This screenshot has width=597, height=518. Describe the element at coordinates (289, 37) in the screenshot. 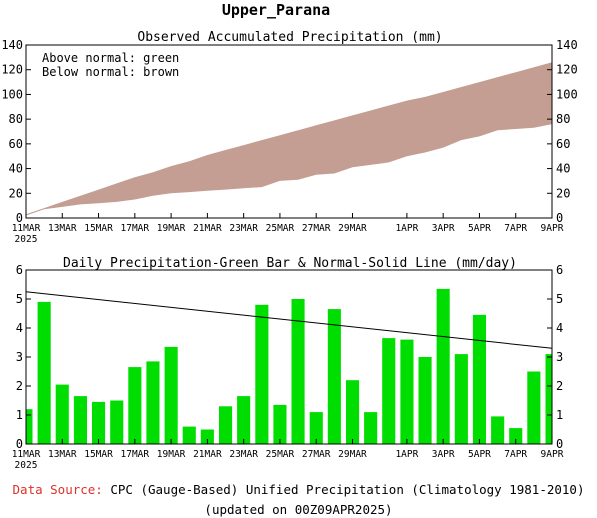

I see `accumulated-chart-title: Observed Accumulated Precipitation (mm)` at that location.